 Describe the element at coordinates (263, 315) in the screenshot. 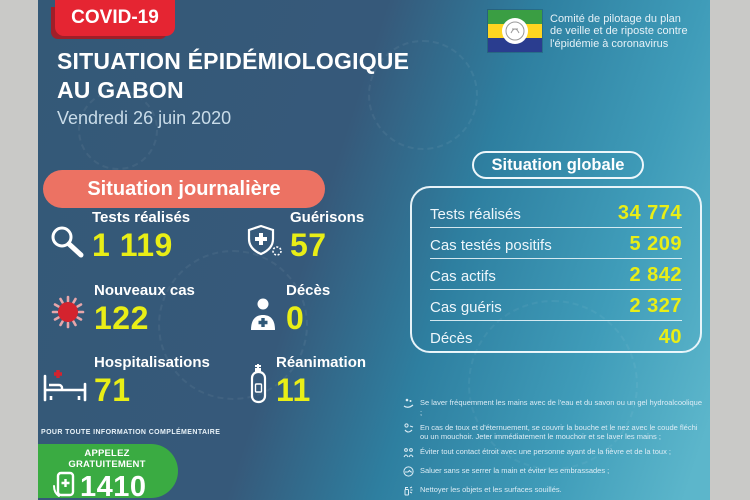

I see `person-icon` at that location.